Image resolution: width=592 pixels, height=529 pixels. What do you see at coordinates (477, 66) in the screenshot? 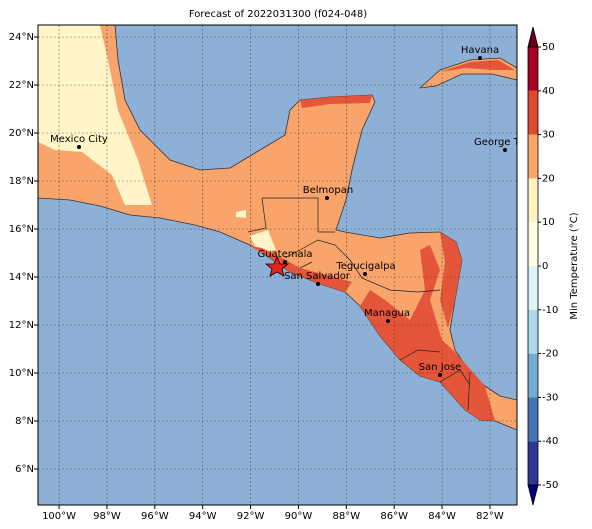
I see `cuba-warm` at bounding box center [477, 66].